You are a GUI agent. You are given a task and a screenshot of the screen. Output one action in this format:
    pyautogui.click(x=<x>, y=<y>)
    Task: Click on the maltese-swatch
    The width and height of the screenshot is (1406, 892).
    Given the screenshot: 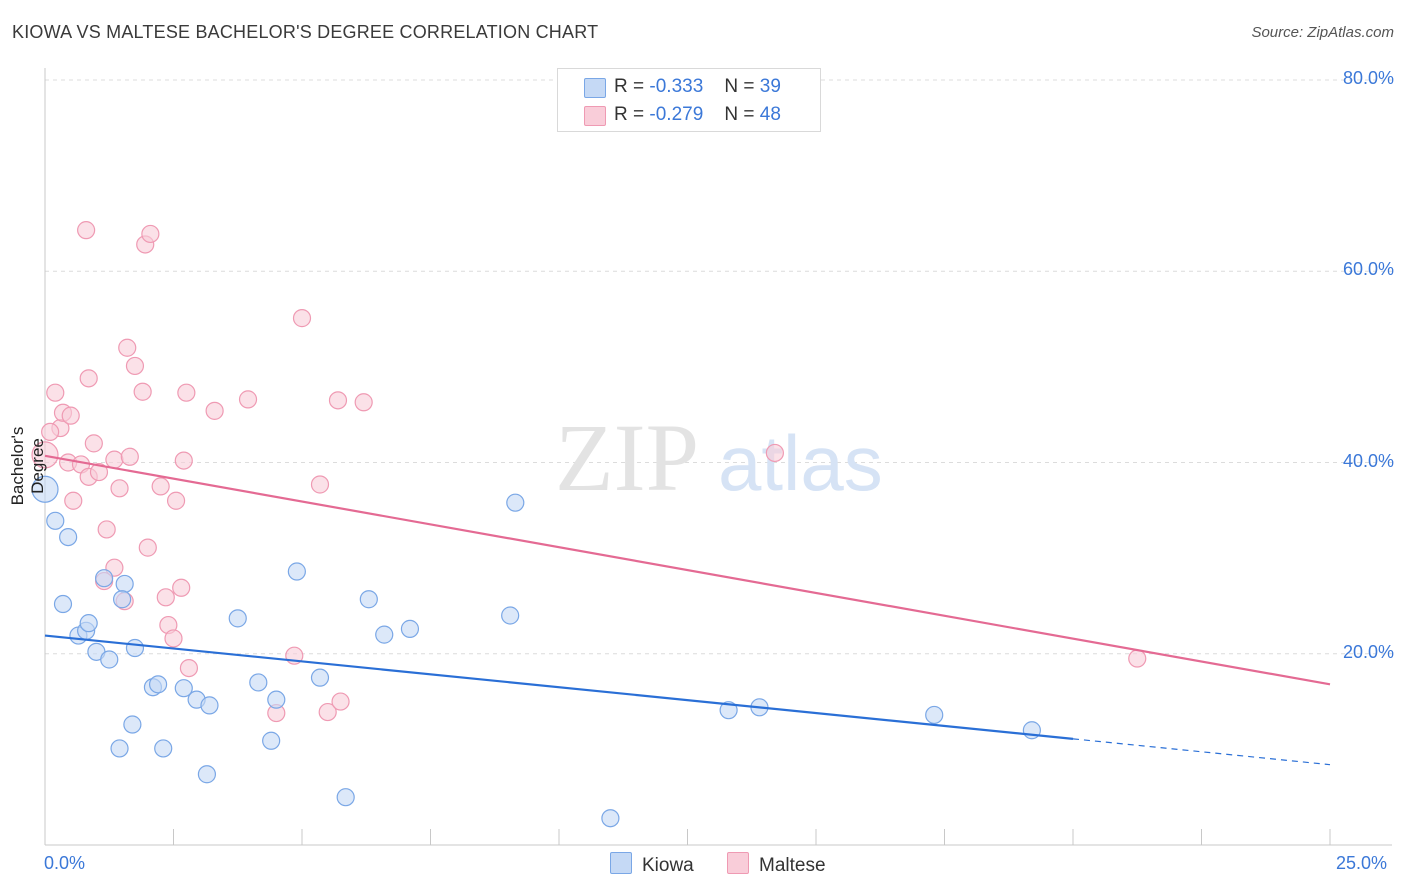 What is the action you would take?
    pyautogui.click(x=595, y=116)
    